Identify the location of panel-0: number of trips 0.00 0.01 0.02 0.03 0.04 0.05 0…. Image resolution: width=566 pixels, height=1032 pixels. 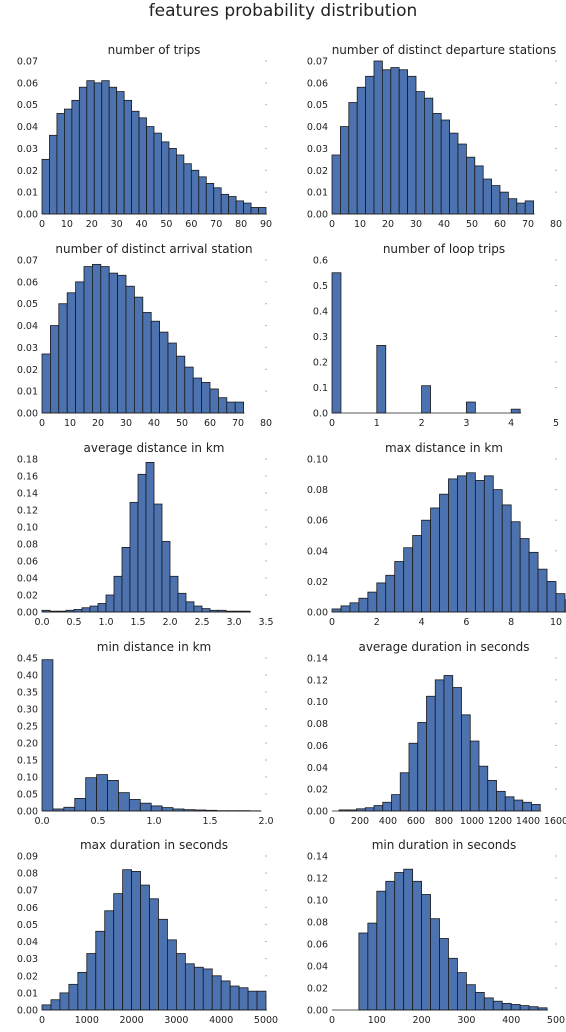
(144, 136).